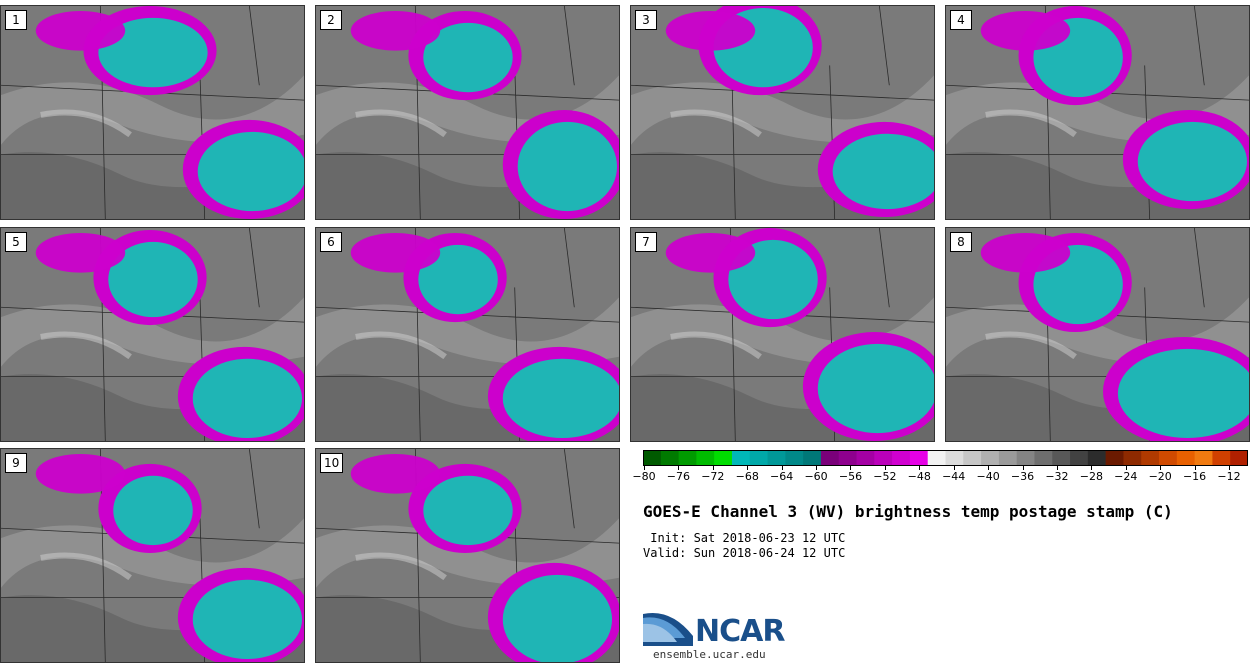  I want to click on colorbar-tick-label: −52, so click(885, 476).